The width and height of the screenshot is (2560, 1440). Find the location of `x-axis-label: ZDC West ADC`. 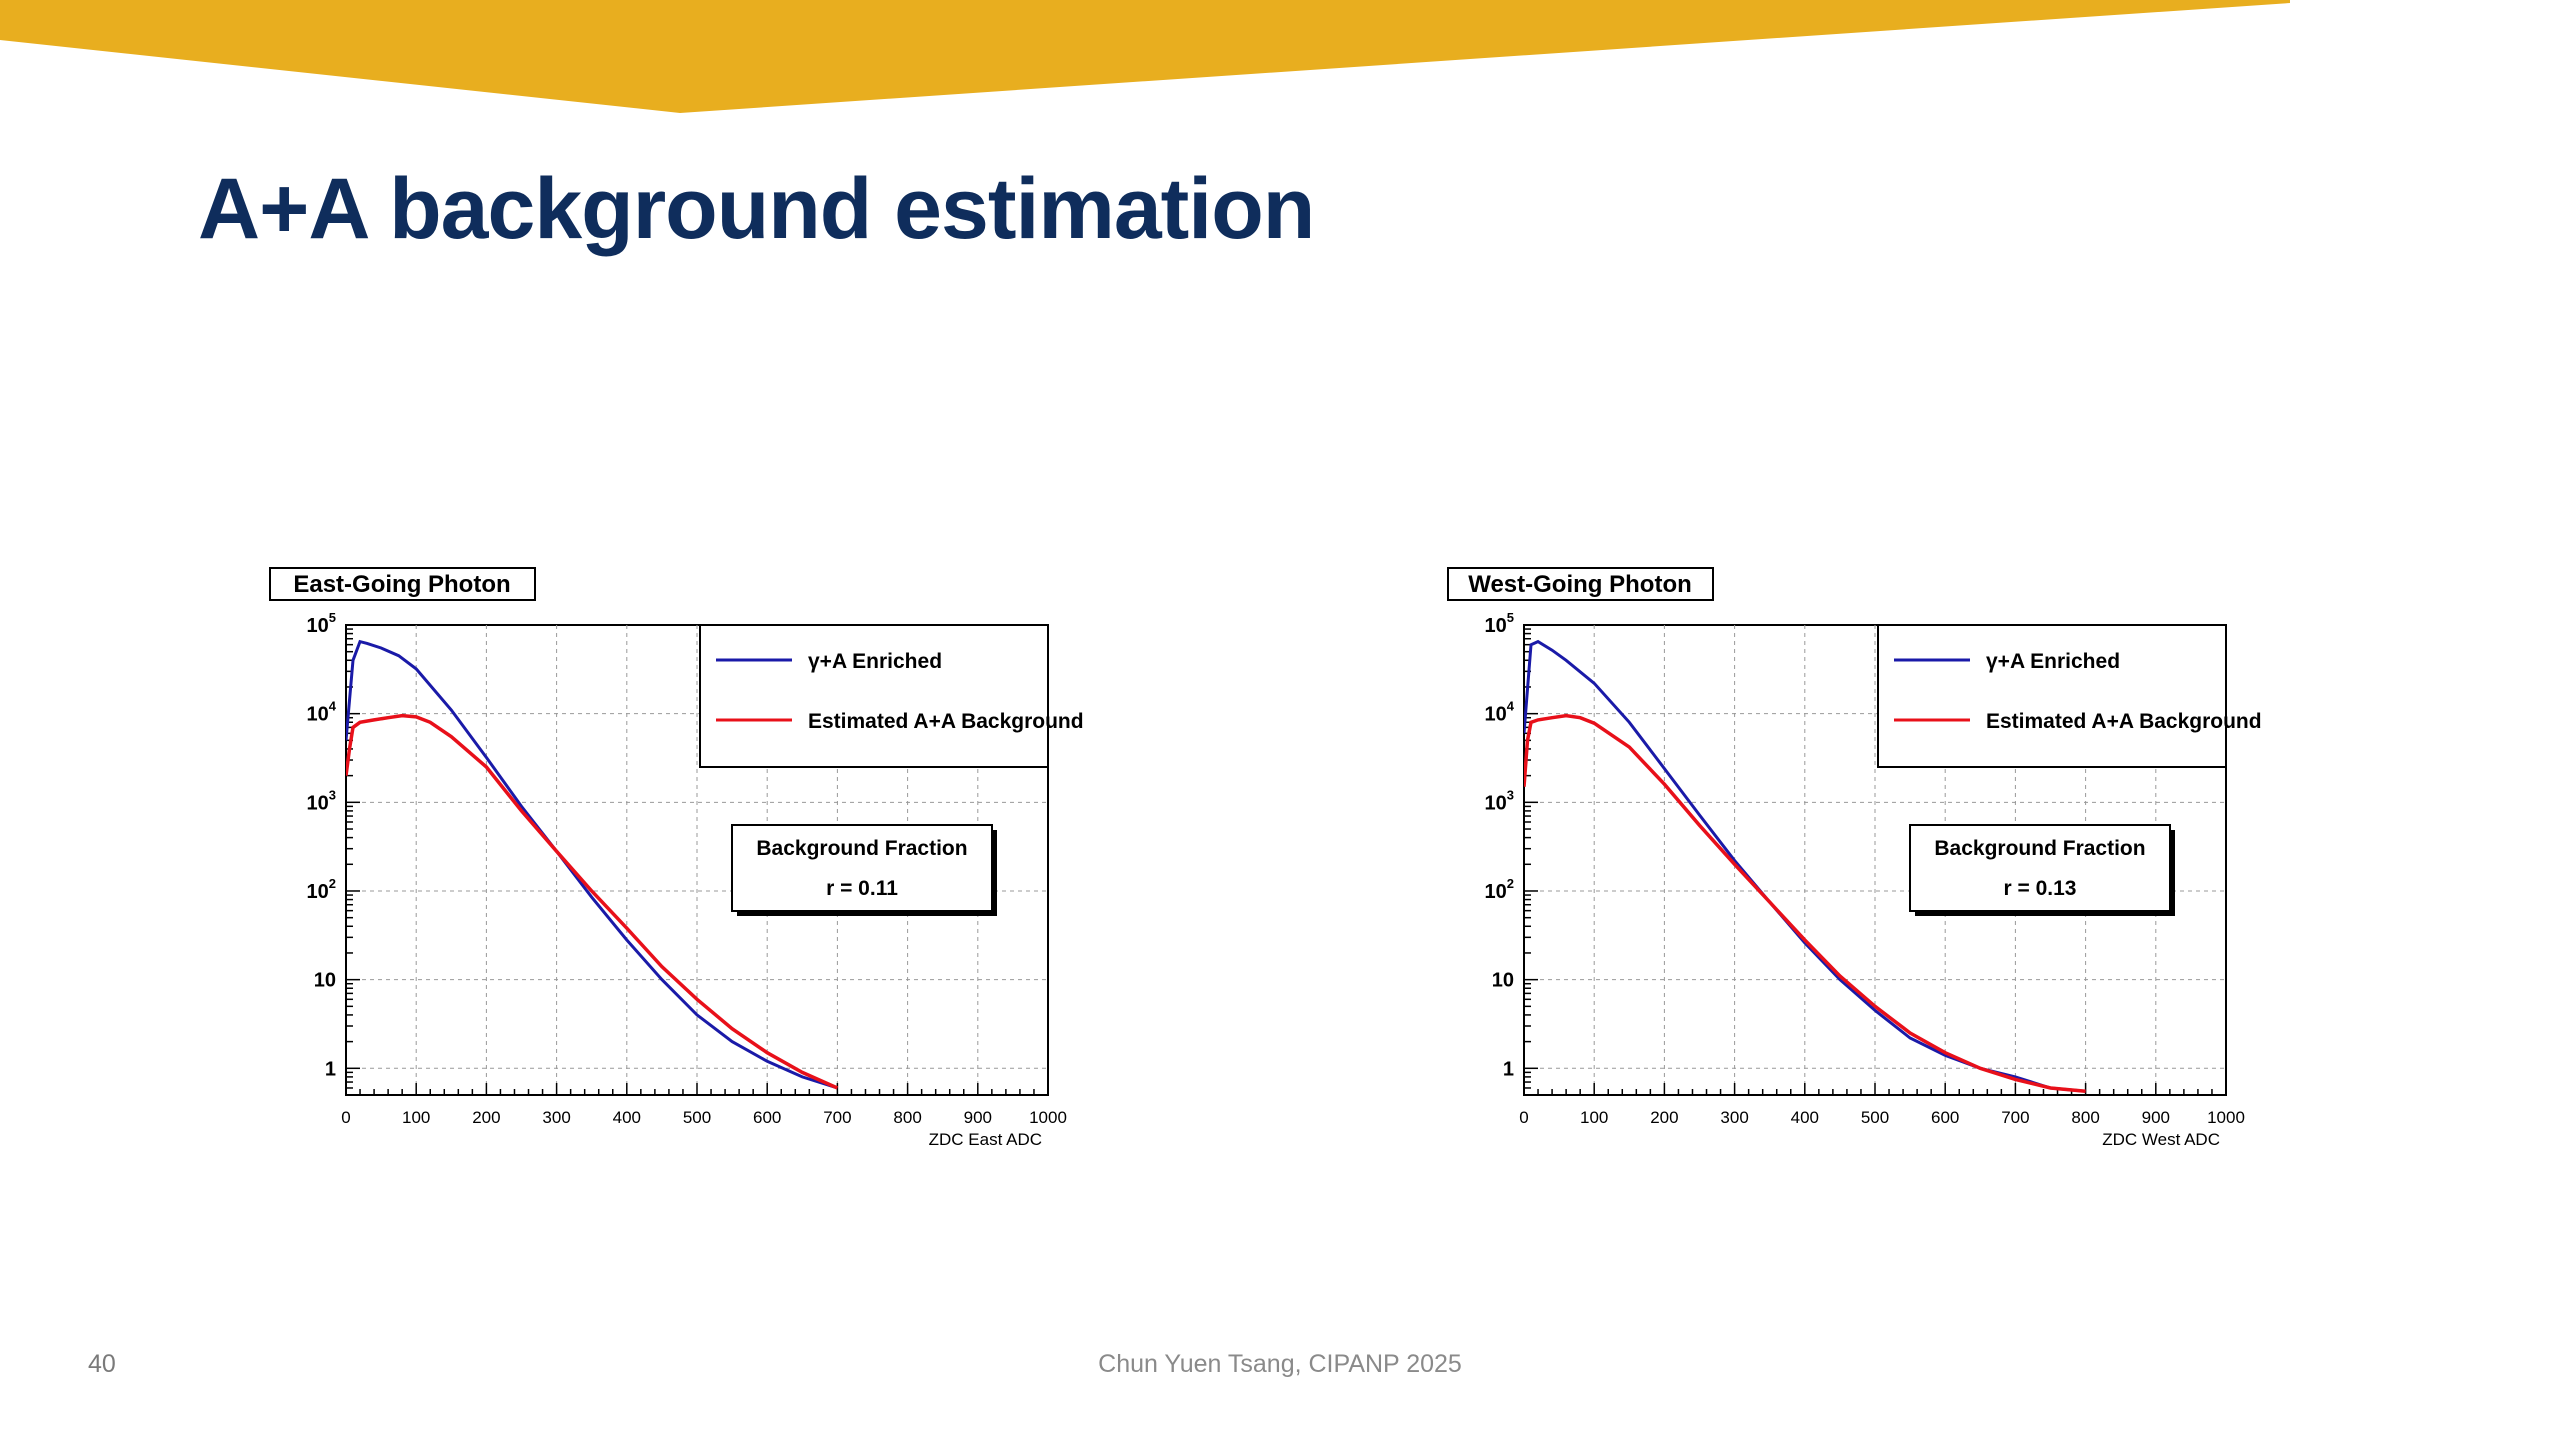

x-axis-label: ZDC West ADC is located at coordinates (2161, 1139).